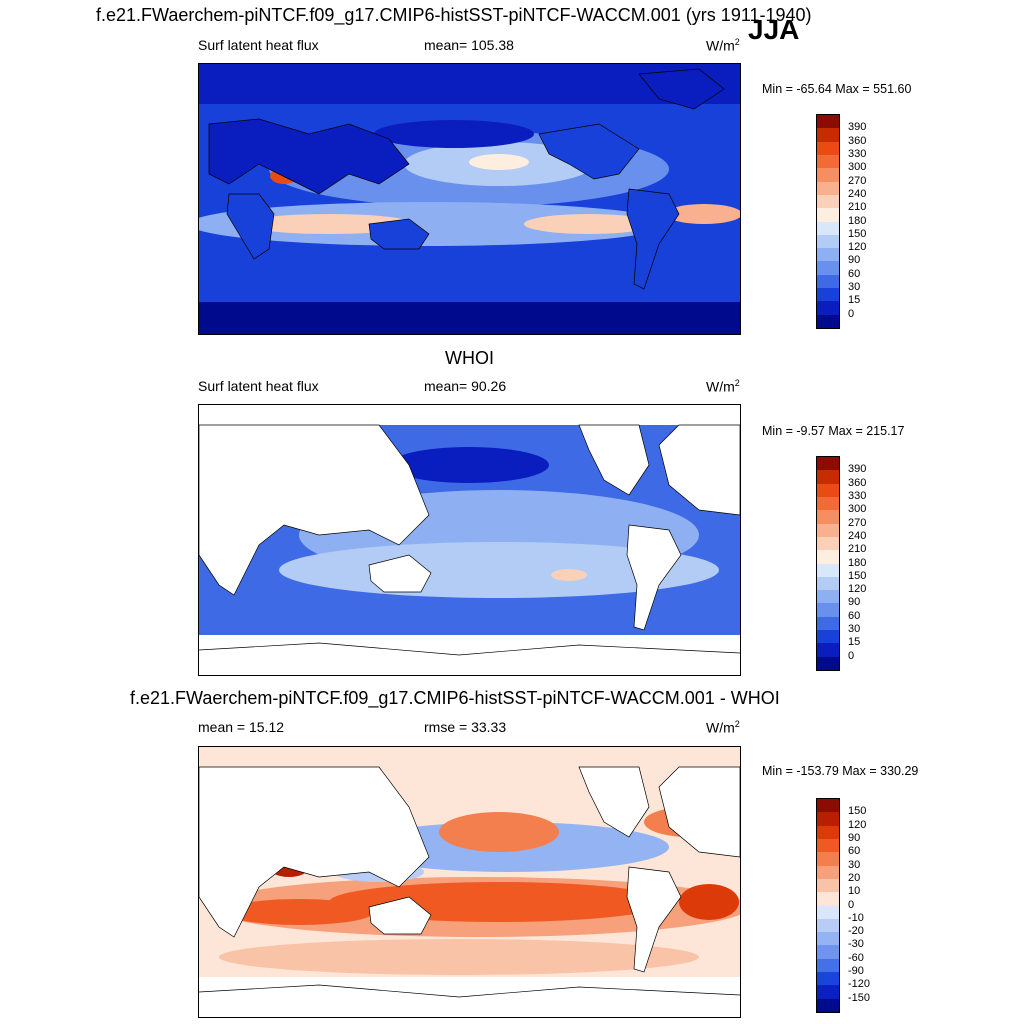 This screenshot has width=1024, height=1024. I want to click on colorbar-tick-label: -120, so click(859, 984).